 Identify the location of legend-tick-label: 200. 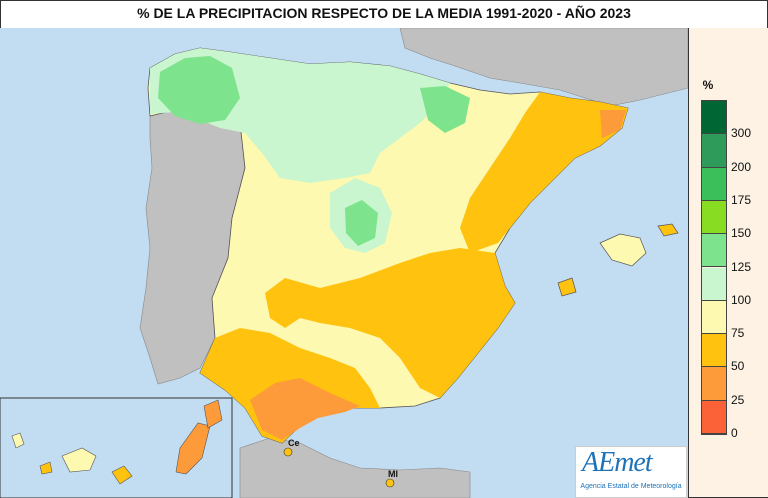
(741, 166).